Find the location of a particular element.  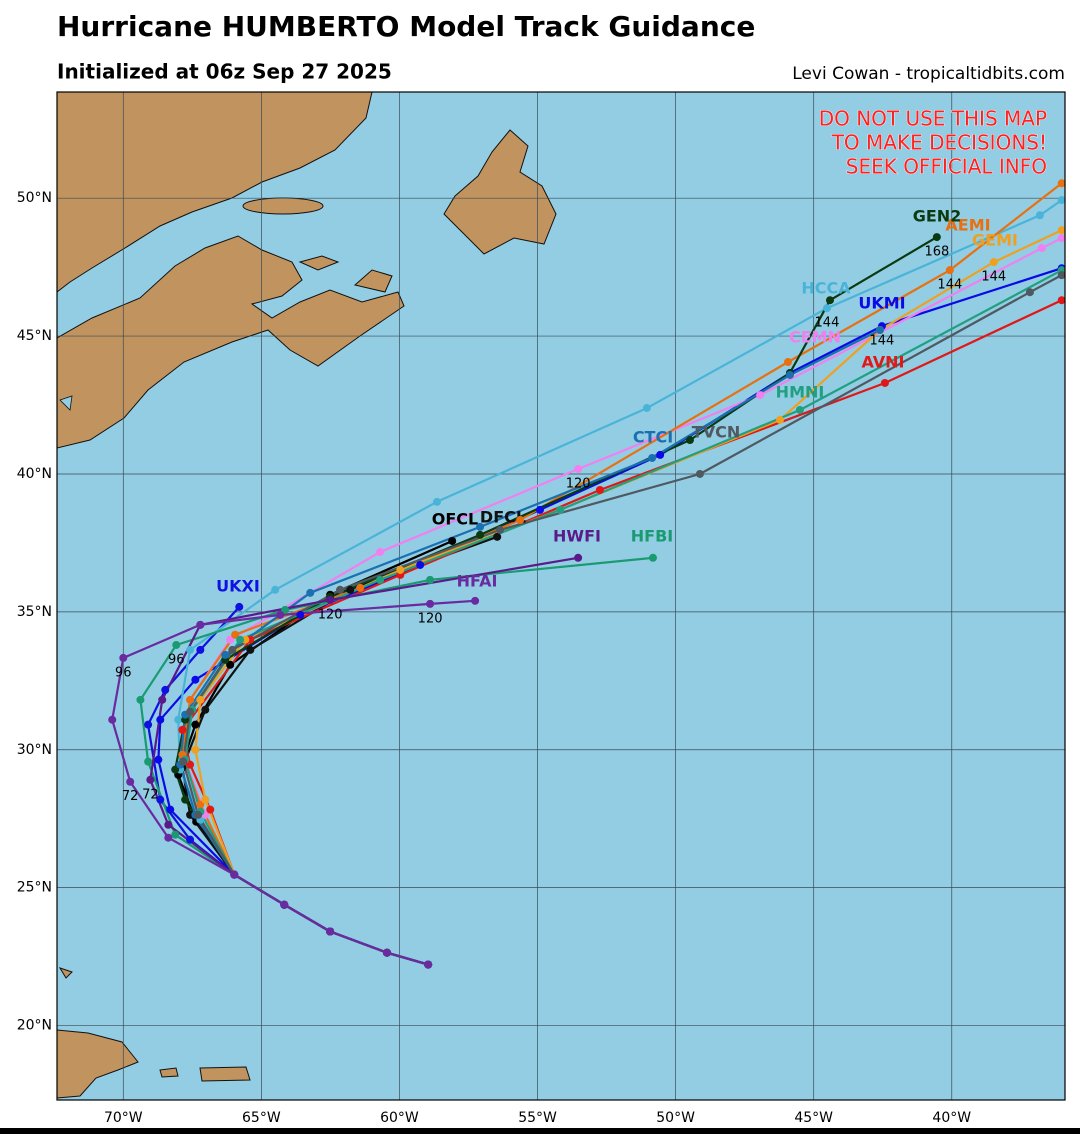

model-label: HMNI is located at coordinates (800, 392).